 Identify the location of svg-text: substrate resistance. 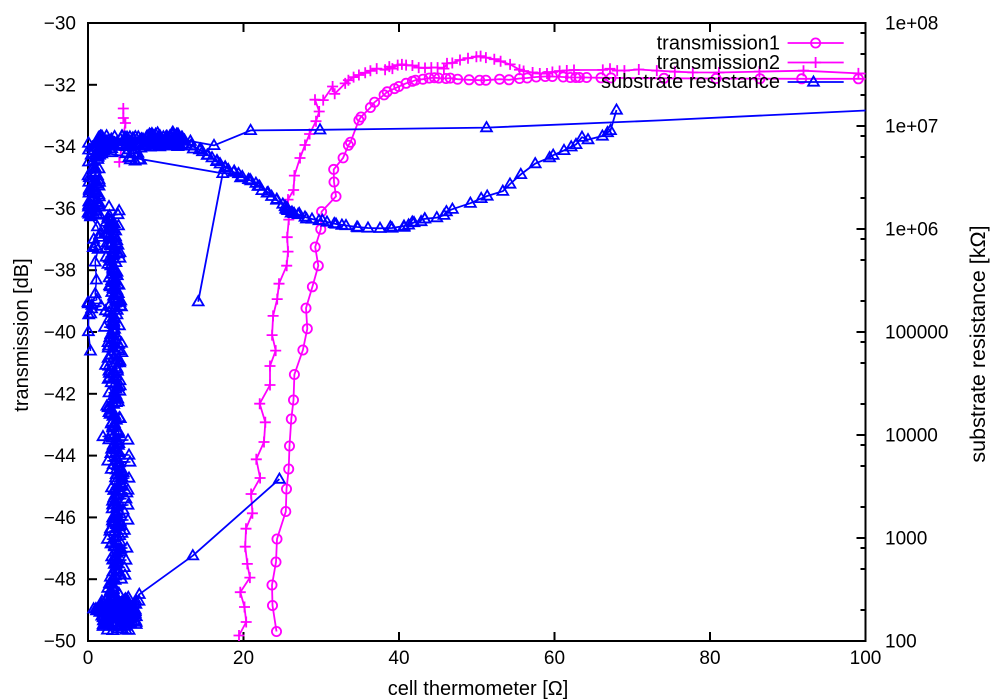
(690, 82).